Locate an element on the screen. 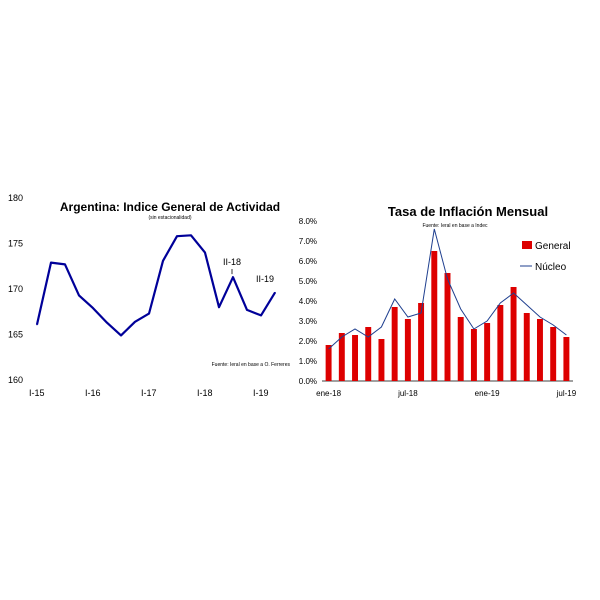  activity-series-line is located at coordinates (155, 285).